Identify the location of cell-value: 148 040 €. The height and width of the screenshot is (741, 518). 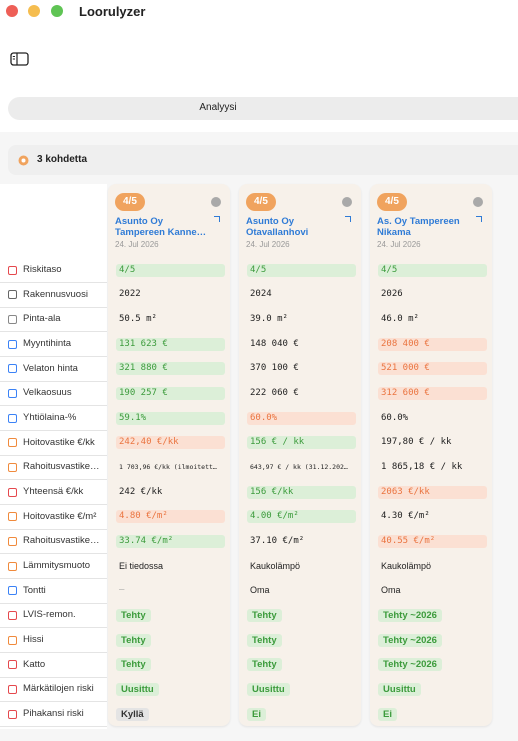
(274, 343).